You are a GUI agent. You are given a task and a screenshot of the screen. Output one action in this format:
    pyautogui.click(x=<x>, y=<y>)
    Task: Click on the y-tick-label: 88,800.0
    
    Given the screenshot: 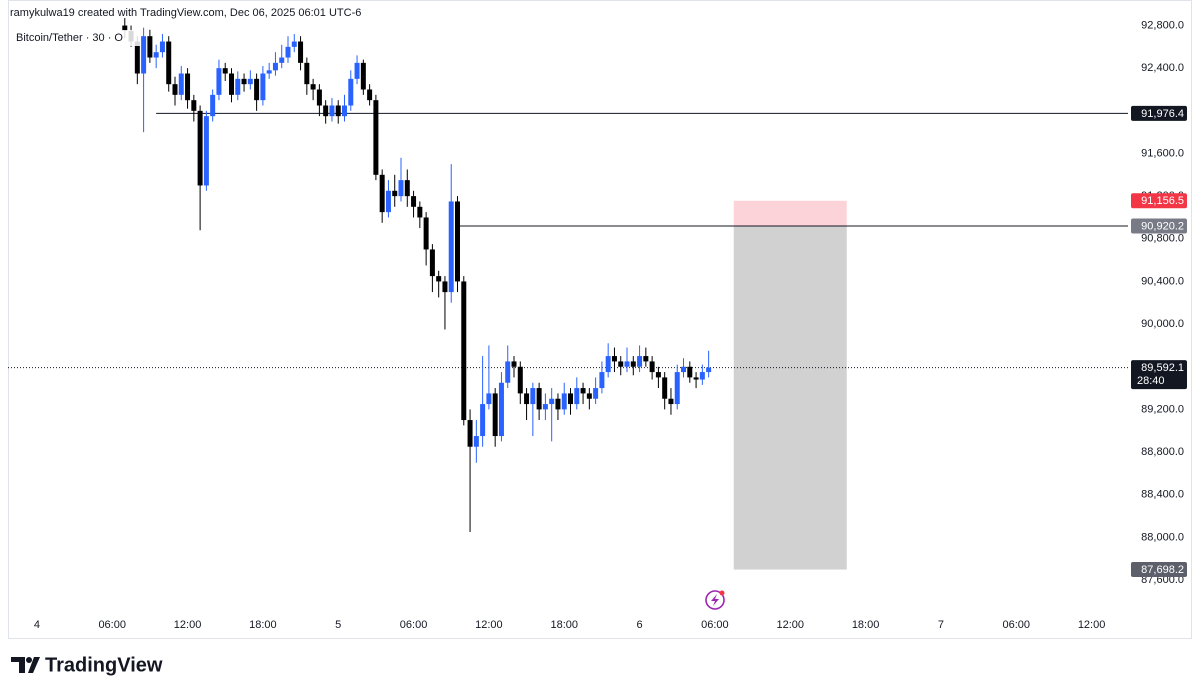 What is the action you would take?
    pyautogui.click(x=1162, y=452)
    